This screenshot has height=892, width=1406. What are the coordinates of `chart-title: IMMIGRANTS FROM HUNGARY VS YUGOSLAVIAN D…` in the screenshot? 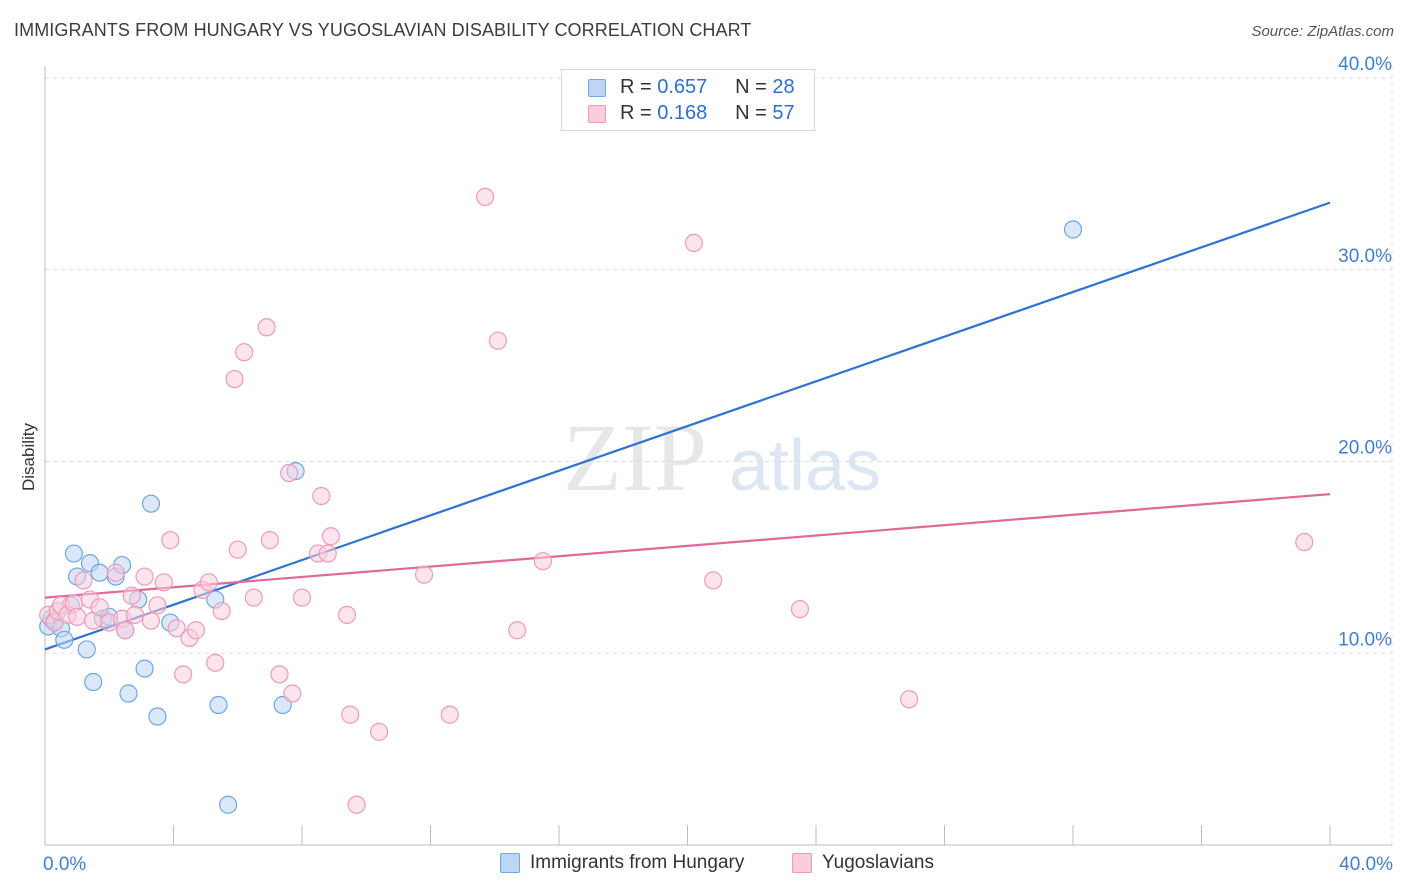 It's located at (383, 30).